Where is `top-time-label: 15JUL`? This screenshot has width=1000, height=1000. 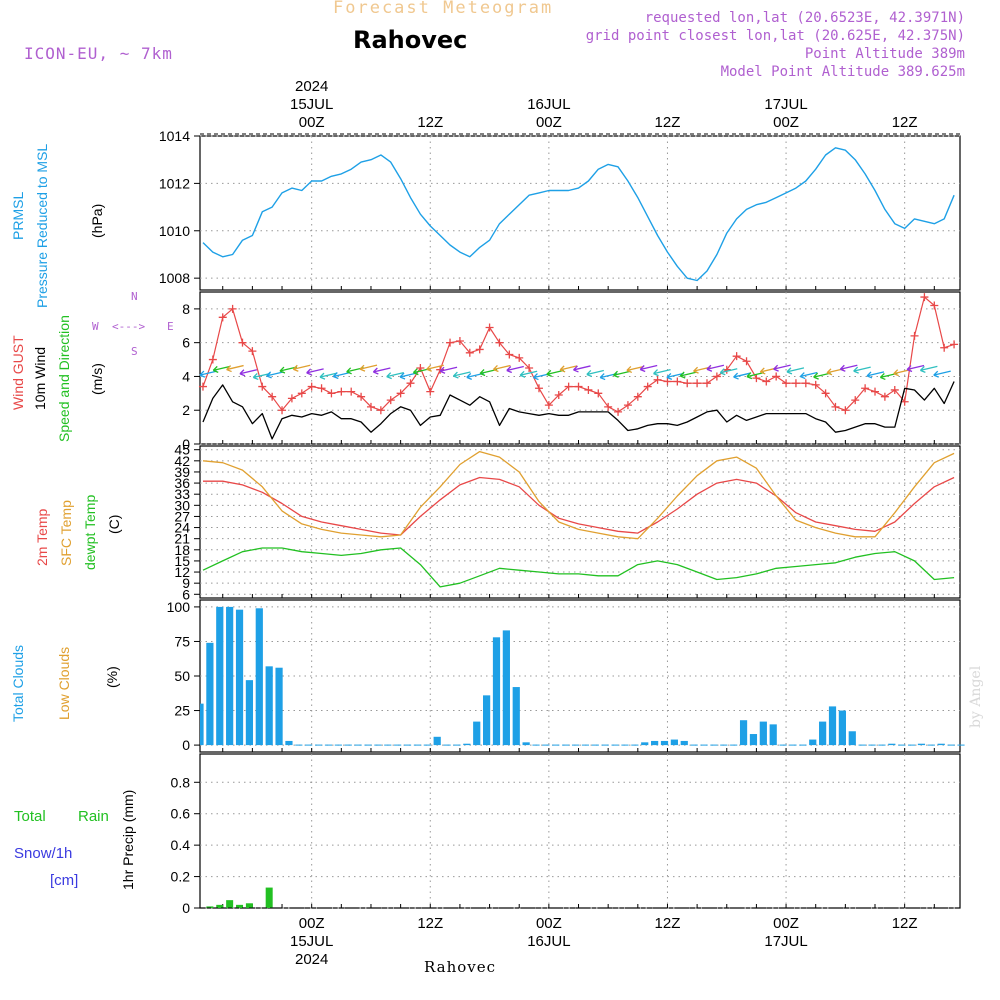 top-time-label: 15JUL is located at coordinates (311, 104).